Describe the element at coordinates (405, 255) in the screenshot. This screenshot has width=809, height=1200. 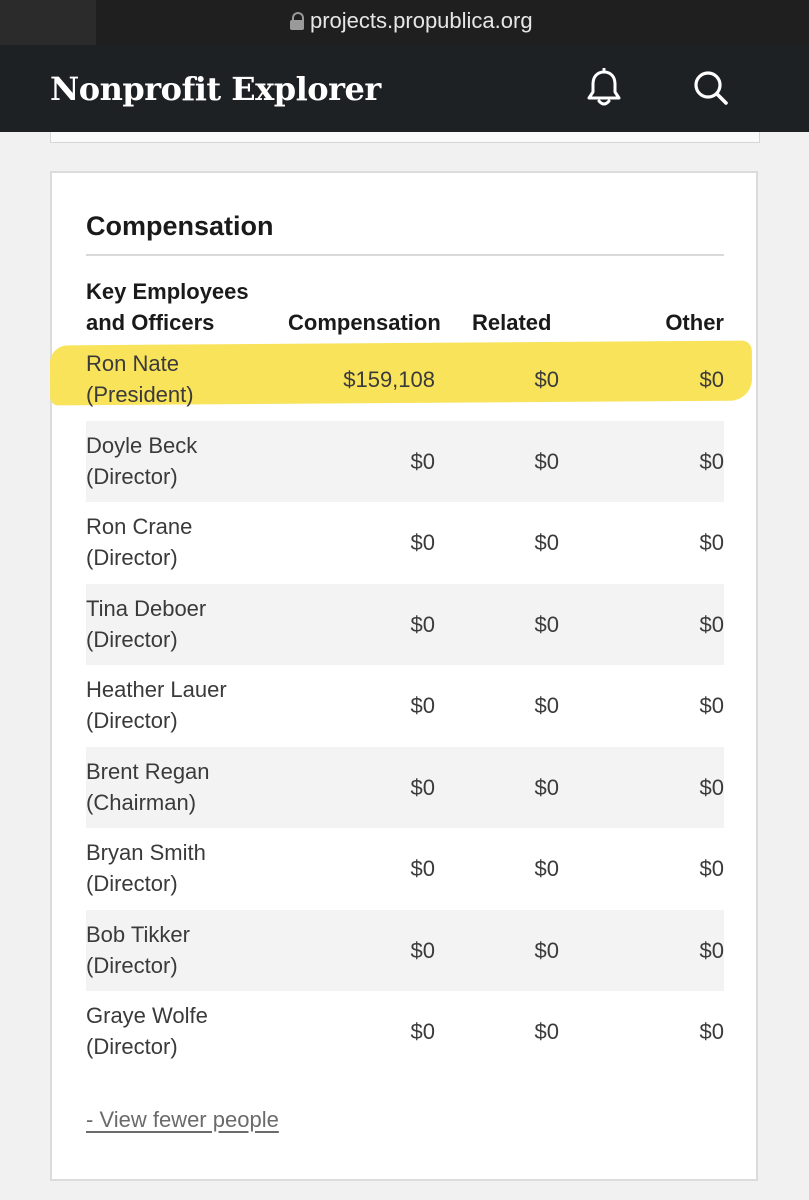
I see `divider` at that location.